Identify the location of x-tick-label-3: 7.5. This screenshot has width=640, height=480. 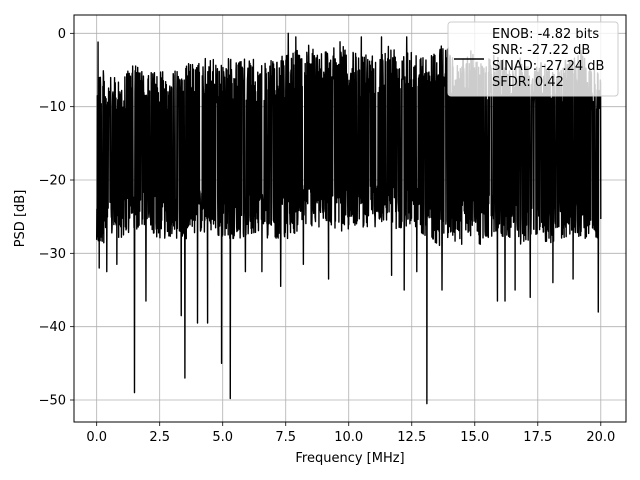
(285, 437).